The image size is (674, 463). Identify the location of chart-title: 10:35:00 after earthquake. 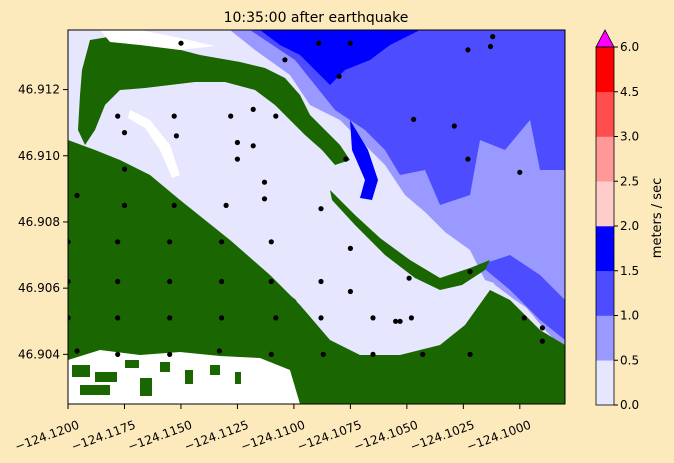
(316, 18).